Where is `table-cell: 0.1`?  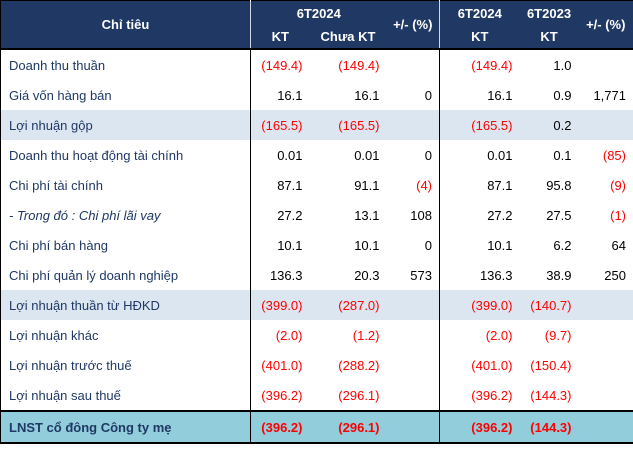
table-cell: 0.1 is located at coordinates (562, 155).